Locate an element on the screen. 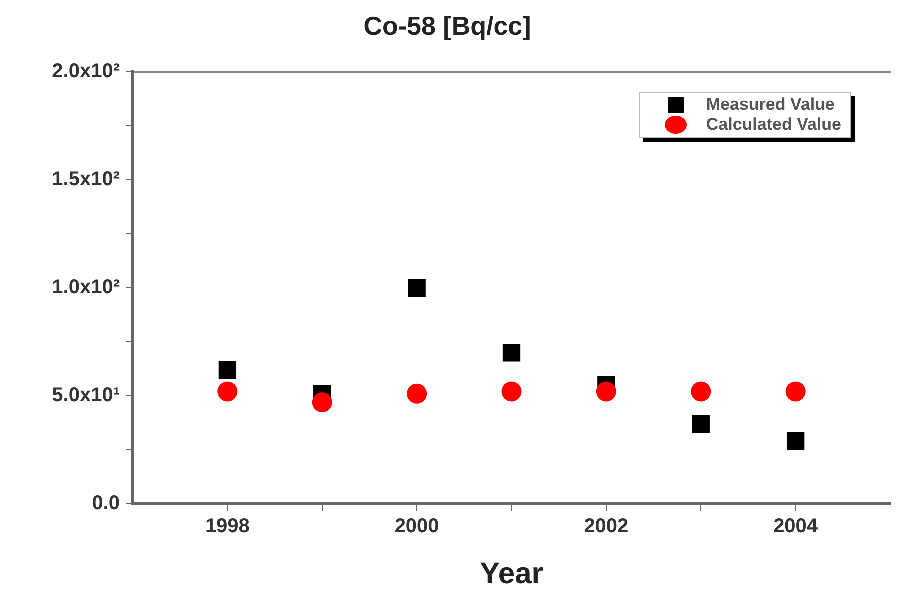 This screenshot has height=597, width=903. y-tick-label: 5.0x10¹ is located at coordinates (86, 395).